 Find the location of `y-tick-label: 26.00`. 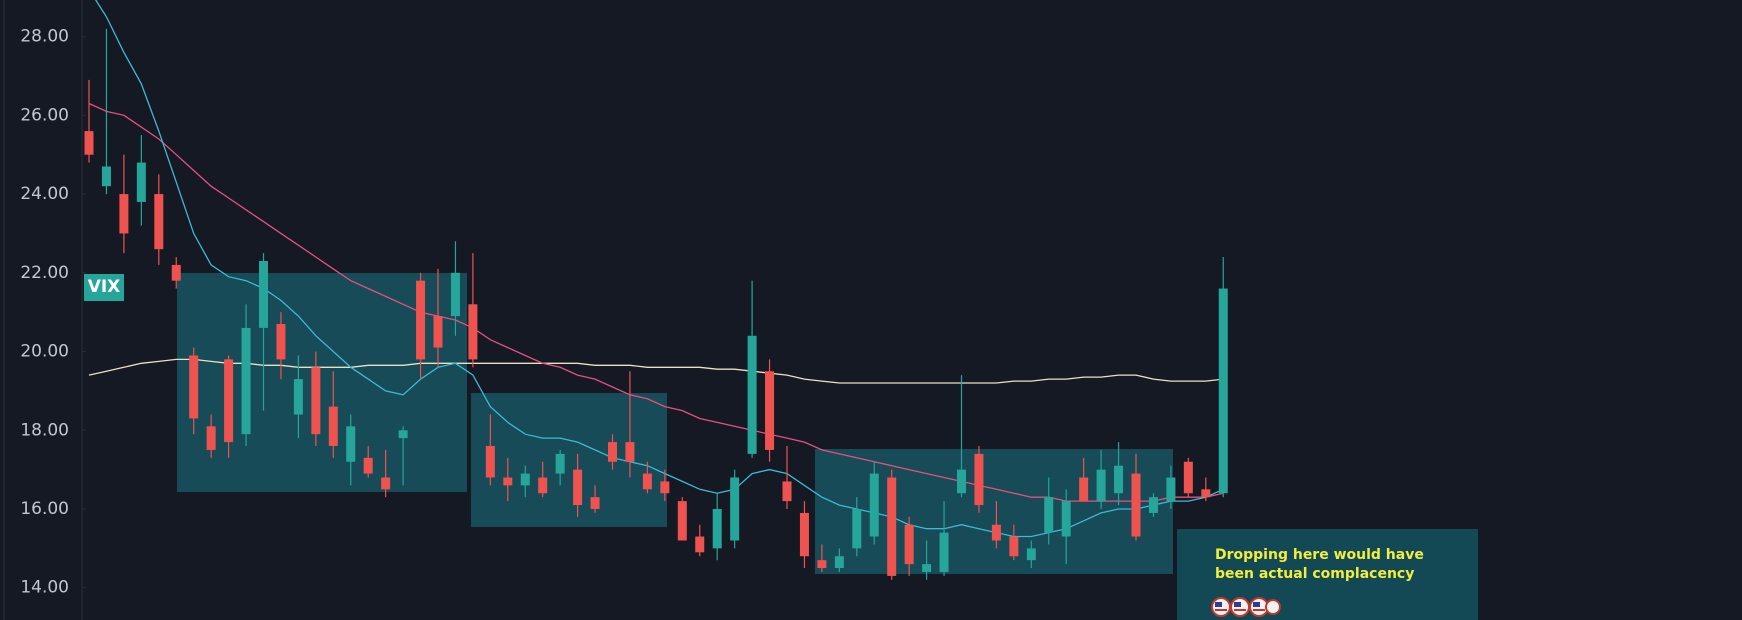

y-tick-label: 26.00 is located at coordinates (44, 115).